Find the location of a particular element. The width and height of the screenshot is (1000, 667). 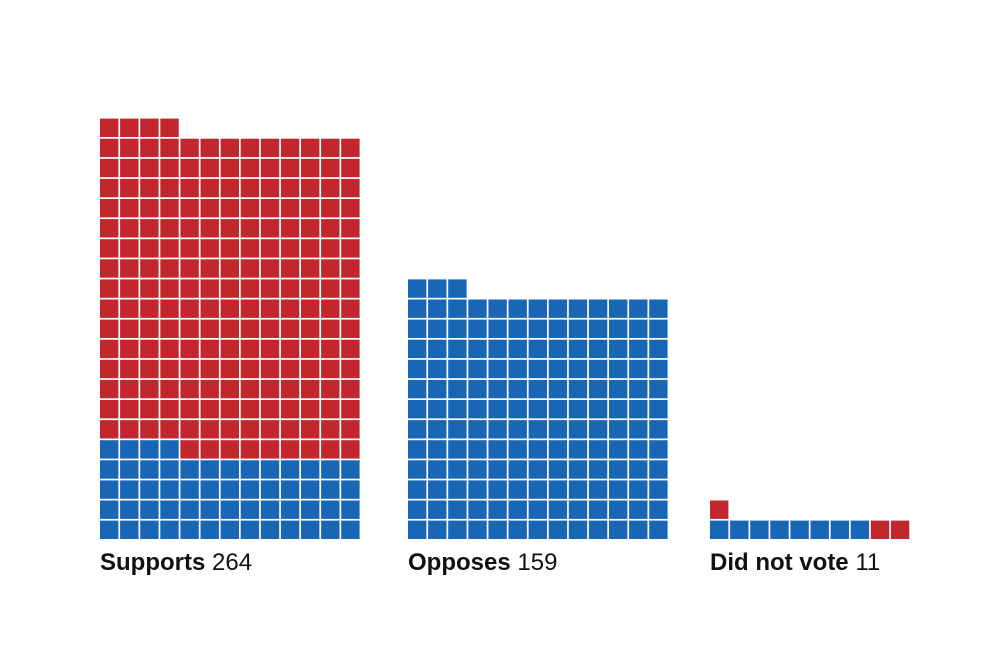

group-count: 11 is located at coordinates (868, 562).